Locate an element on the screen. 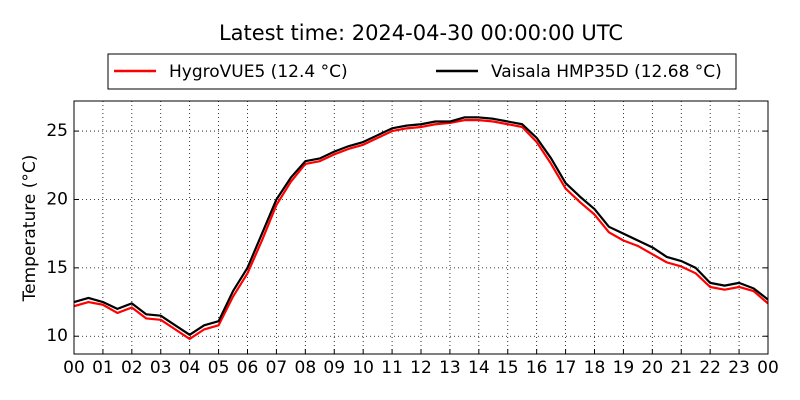  x-tick-label: 11 is located at coordinates (392, 368).